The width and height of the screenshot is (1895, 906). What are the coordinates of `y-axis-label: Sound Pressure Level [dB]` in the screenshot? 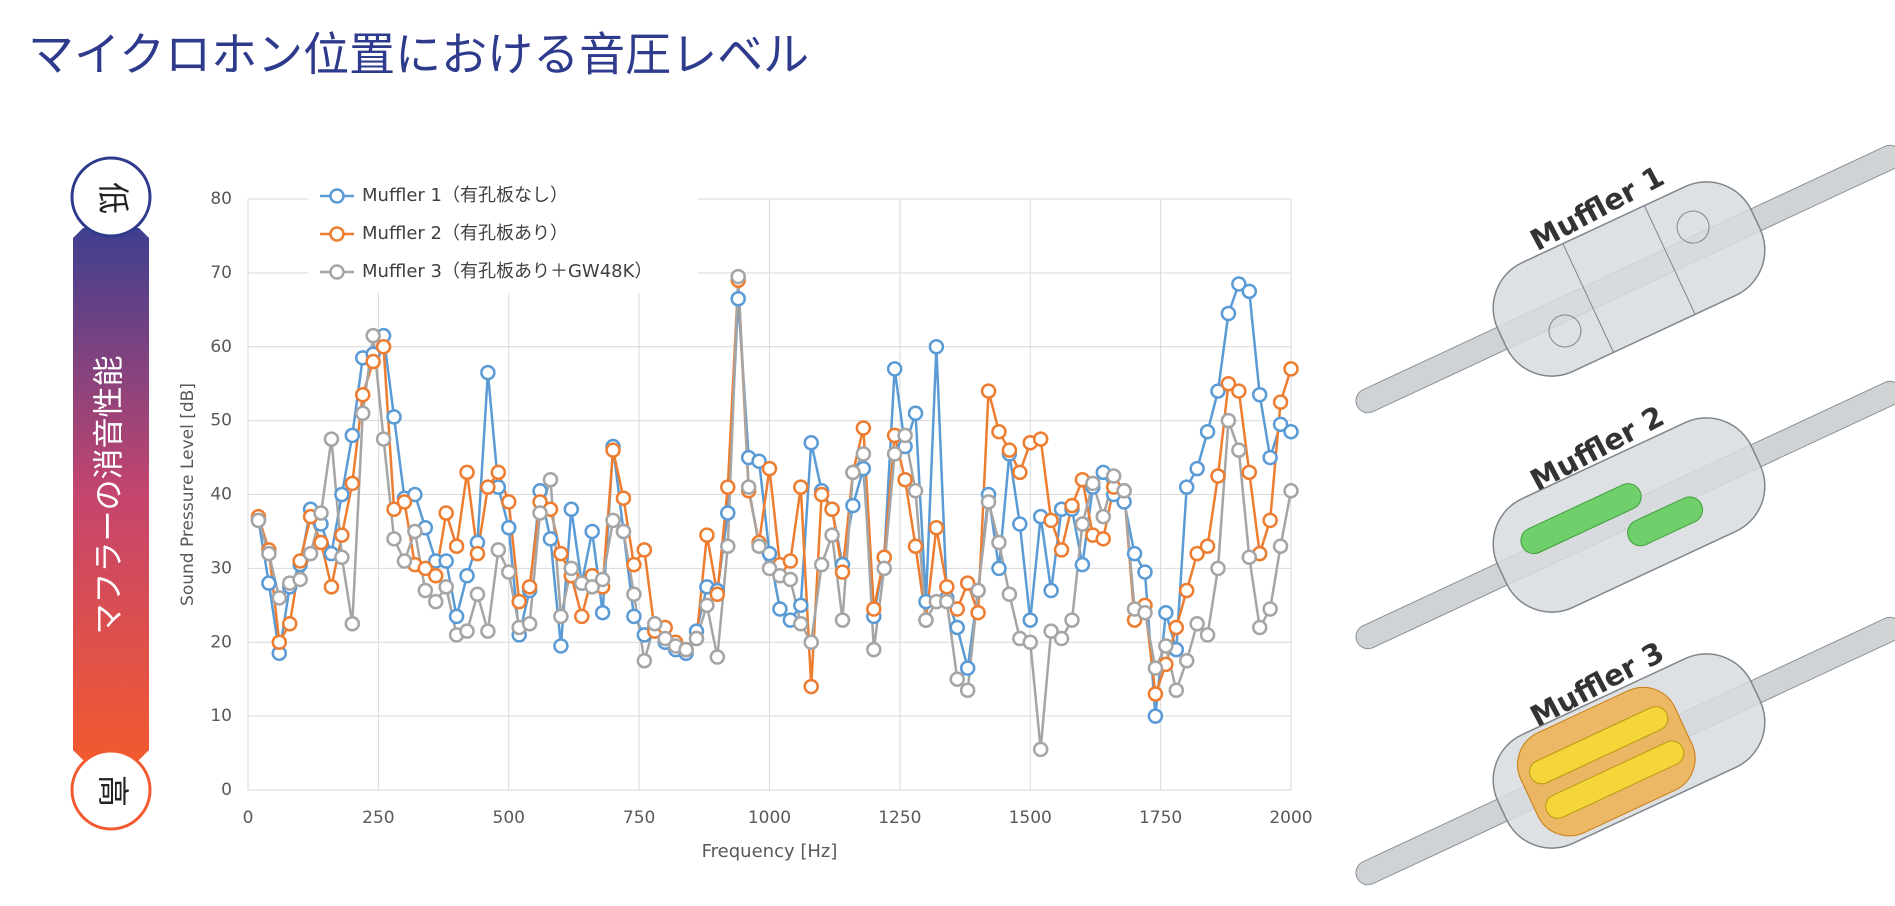 It's located at (188, 494).